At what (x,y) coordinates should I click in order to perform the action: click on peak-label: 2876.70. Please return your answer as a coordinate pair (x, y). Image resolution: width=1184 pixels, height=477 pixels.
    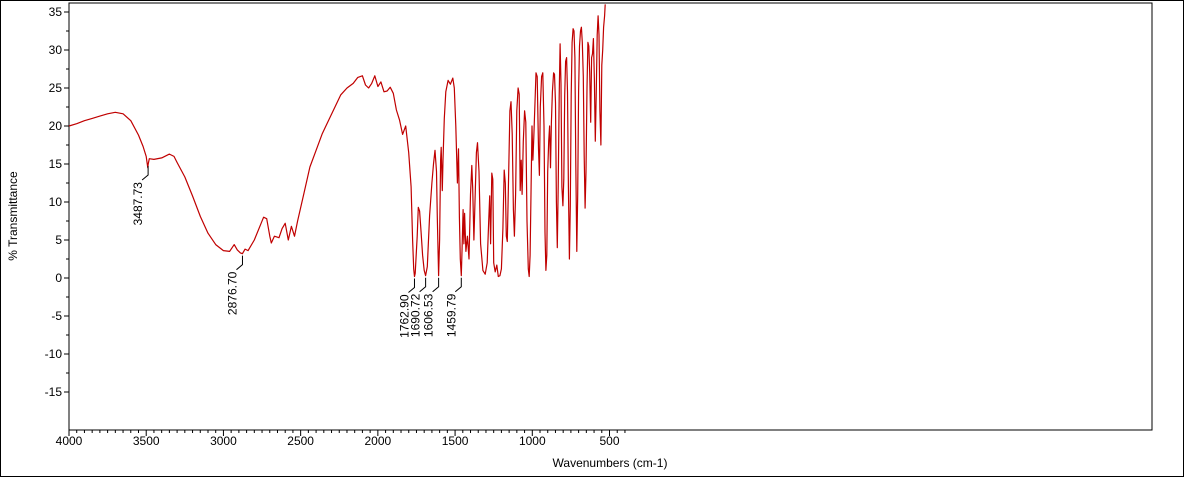
    Looking at the image, I should click on (232, 293).